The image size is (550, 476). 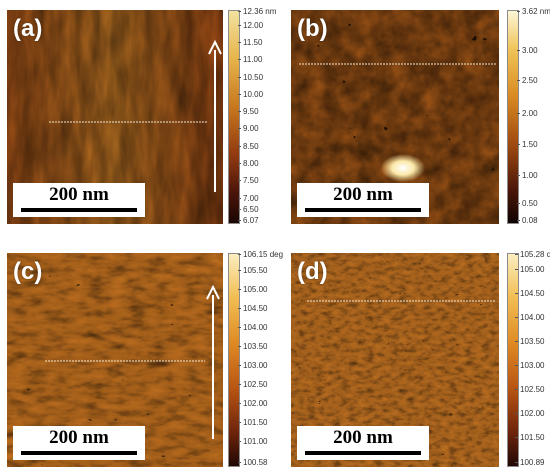 I want to click on colorbar-tick: 0.50, so click(x=527, y=203).